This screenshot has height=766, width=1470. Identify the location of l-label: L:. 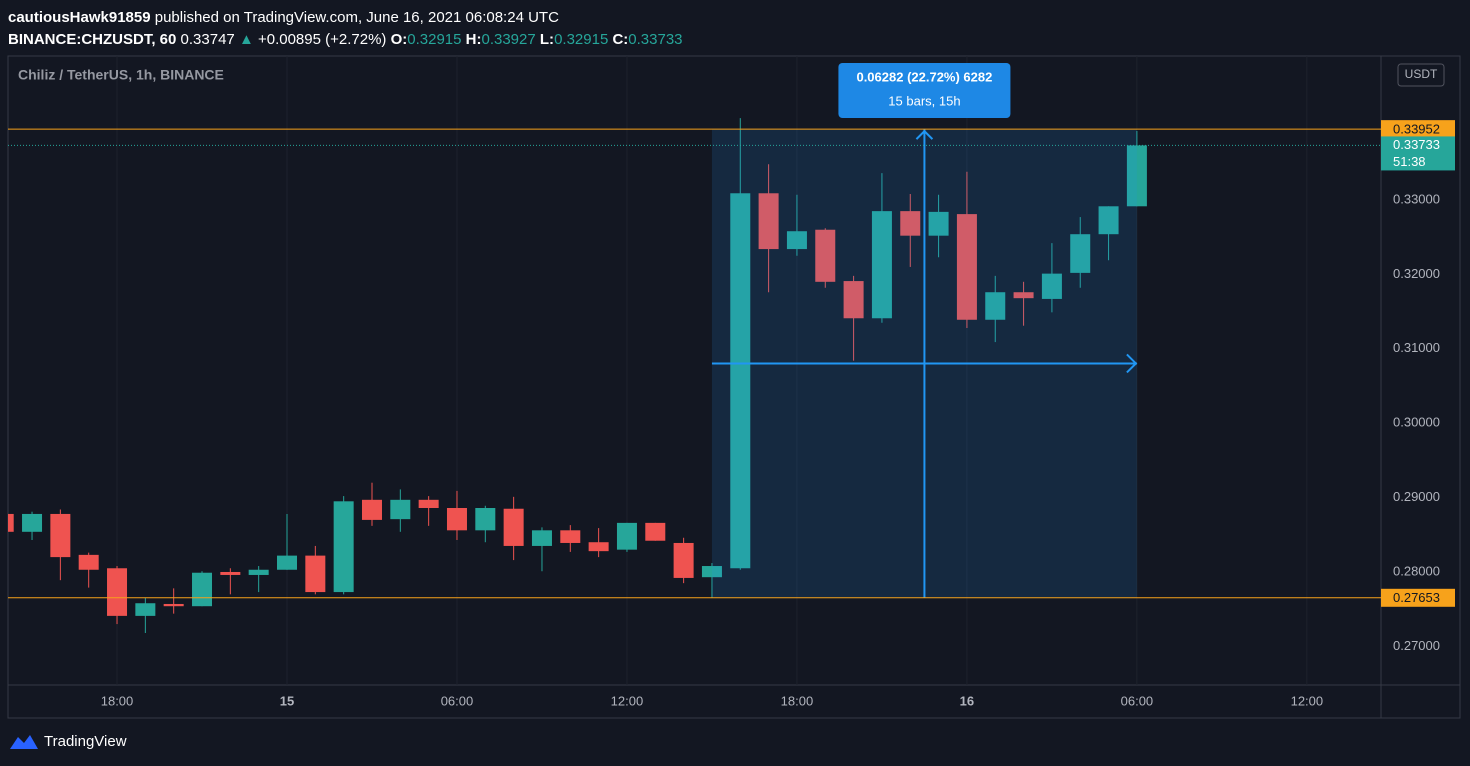
(547, 39).